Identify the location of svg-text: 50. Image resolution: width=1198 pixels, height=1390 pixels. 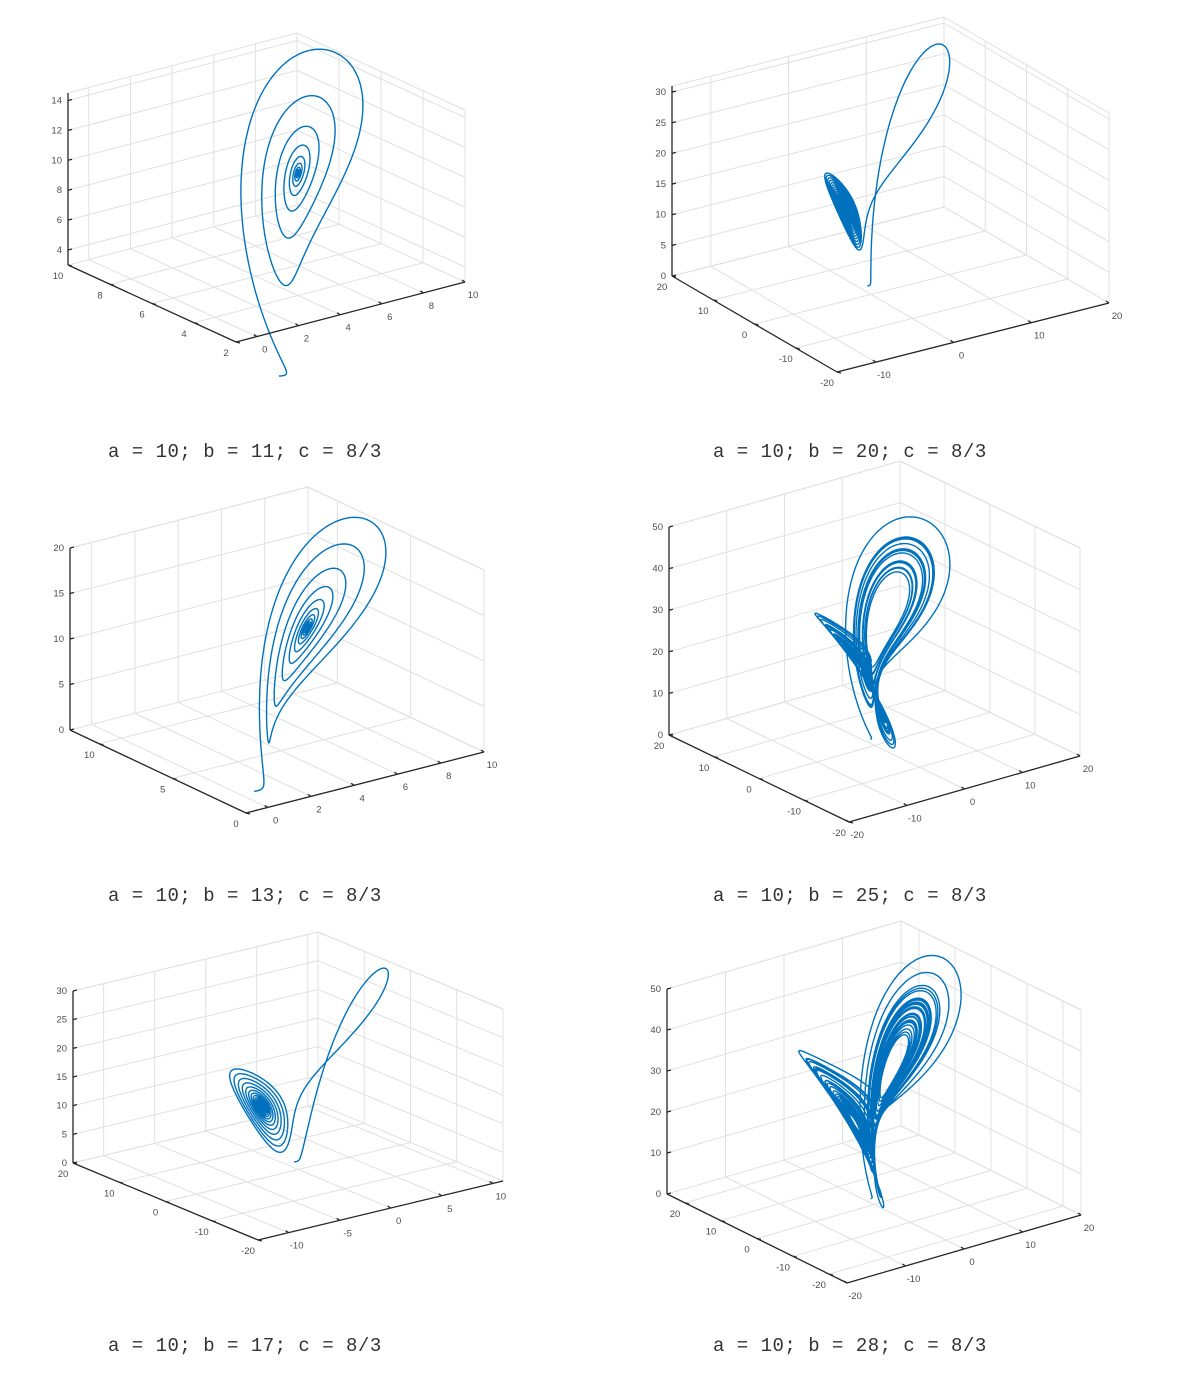
(657, 527).